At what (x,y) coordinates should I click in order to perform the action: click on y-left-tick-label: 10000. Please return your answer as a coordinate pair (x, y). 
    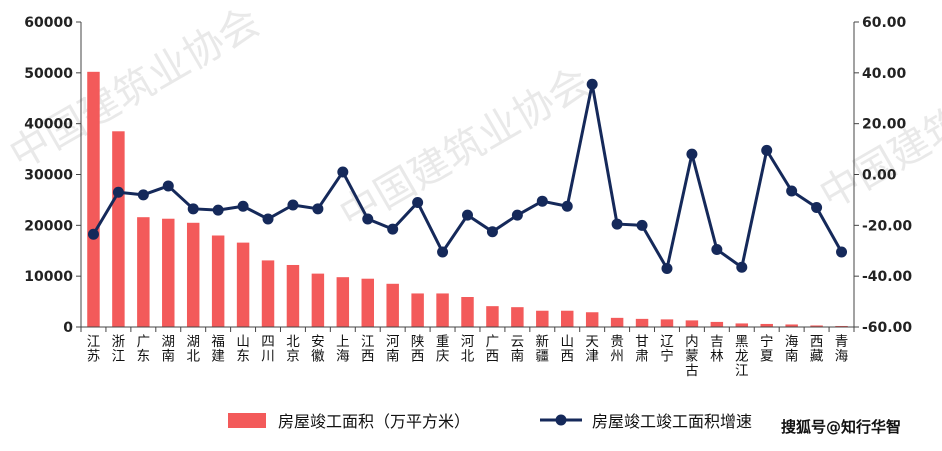
    Looking at the image, I should click on (48, 277).